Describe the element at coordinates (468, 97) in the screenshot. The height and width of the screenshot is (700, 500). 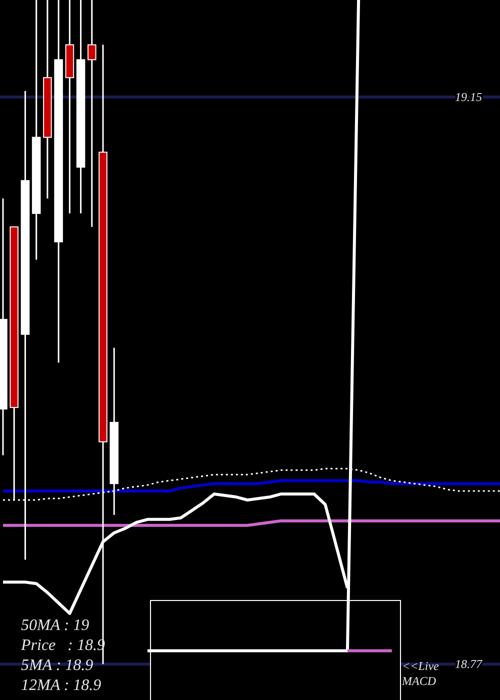
I see `y-tick-label: 19.15` at that location.